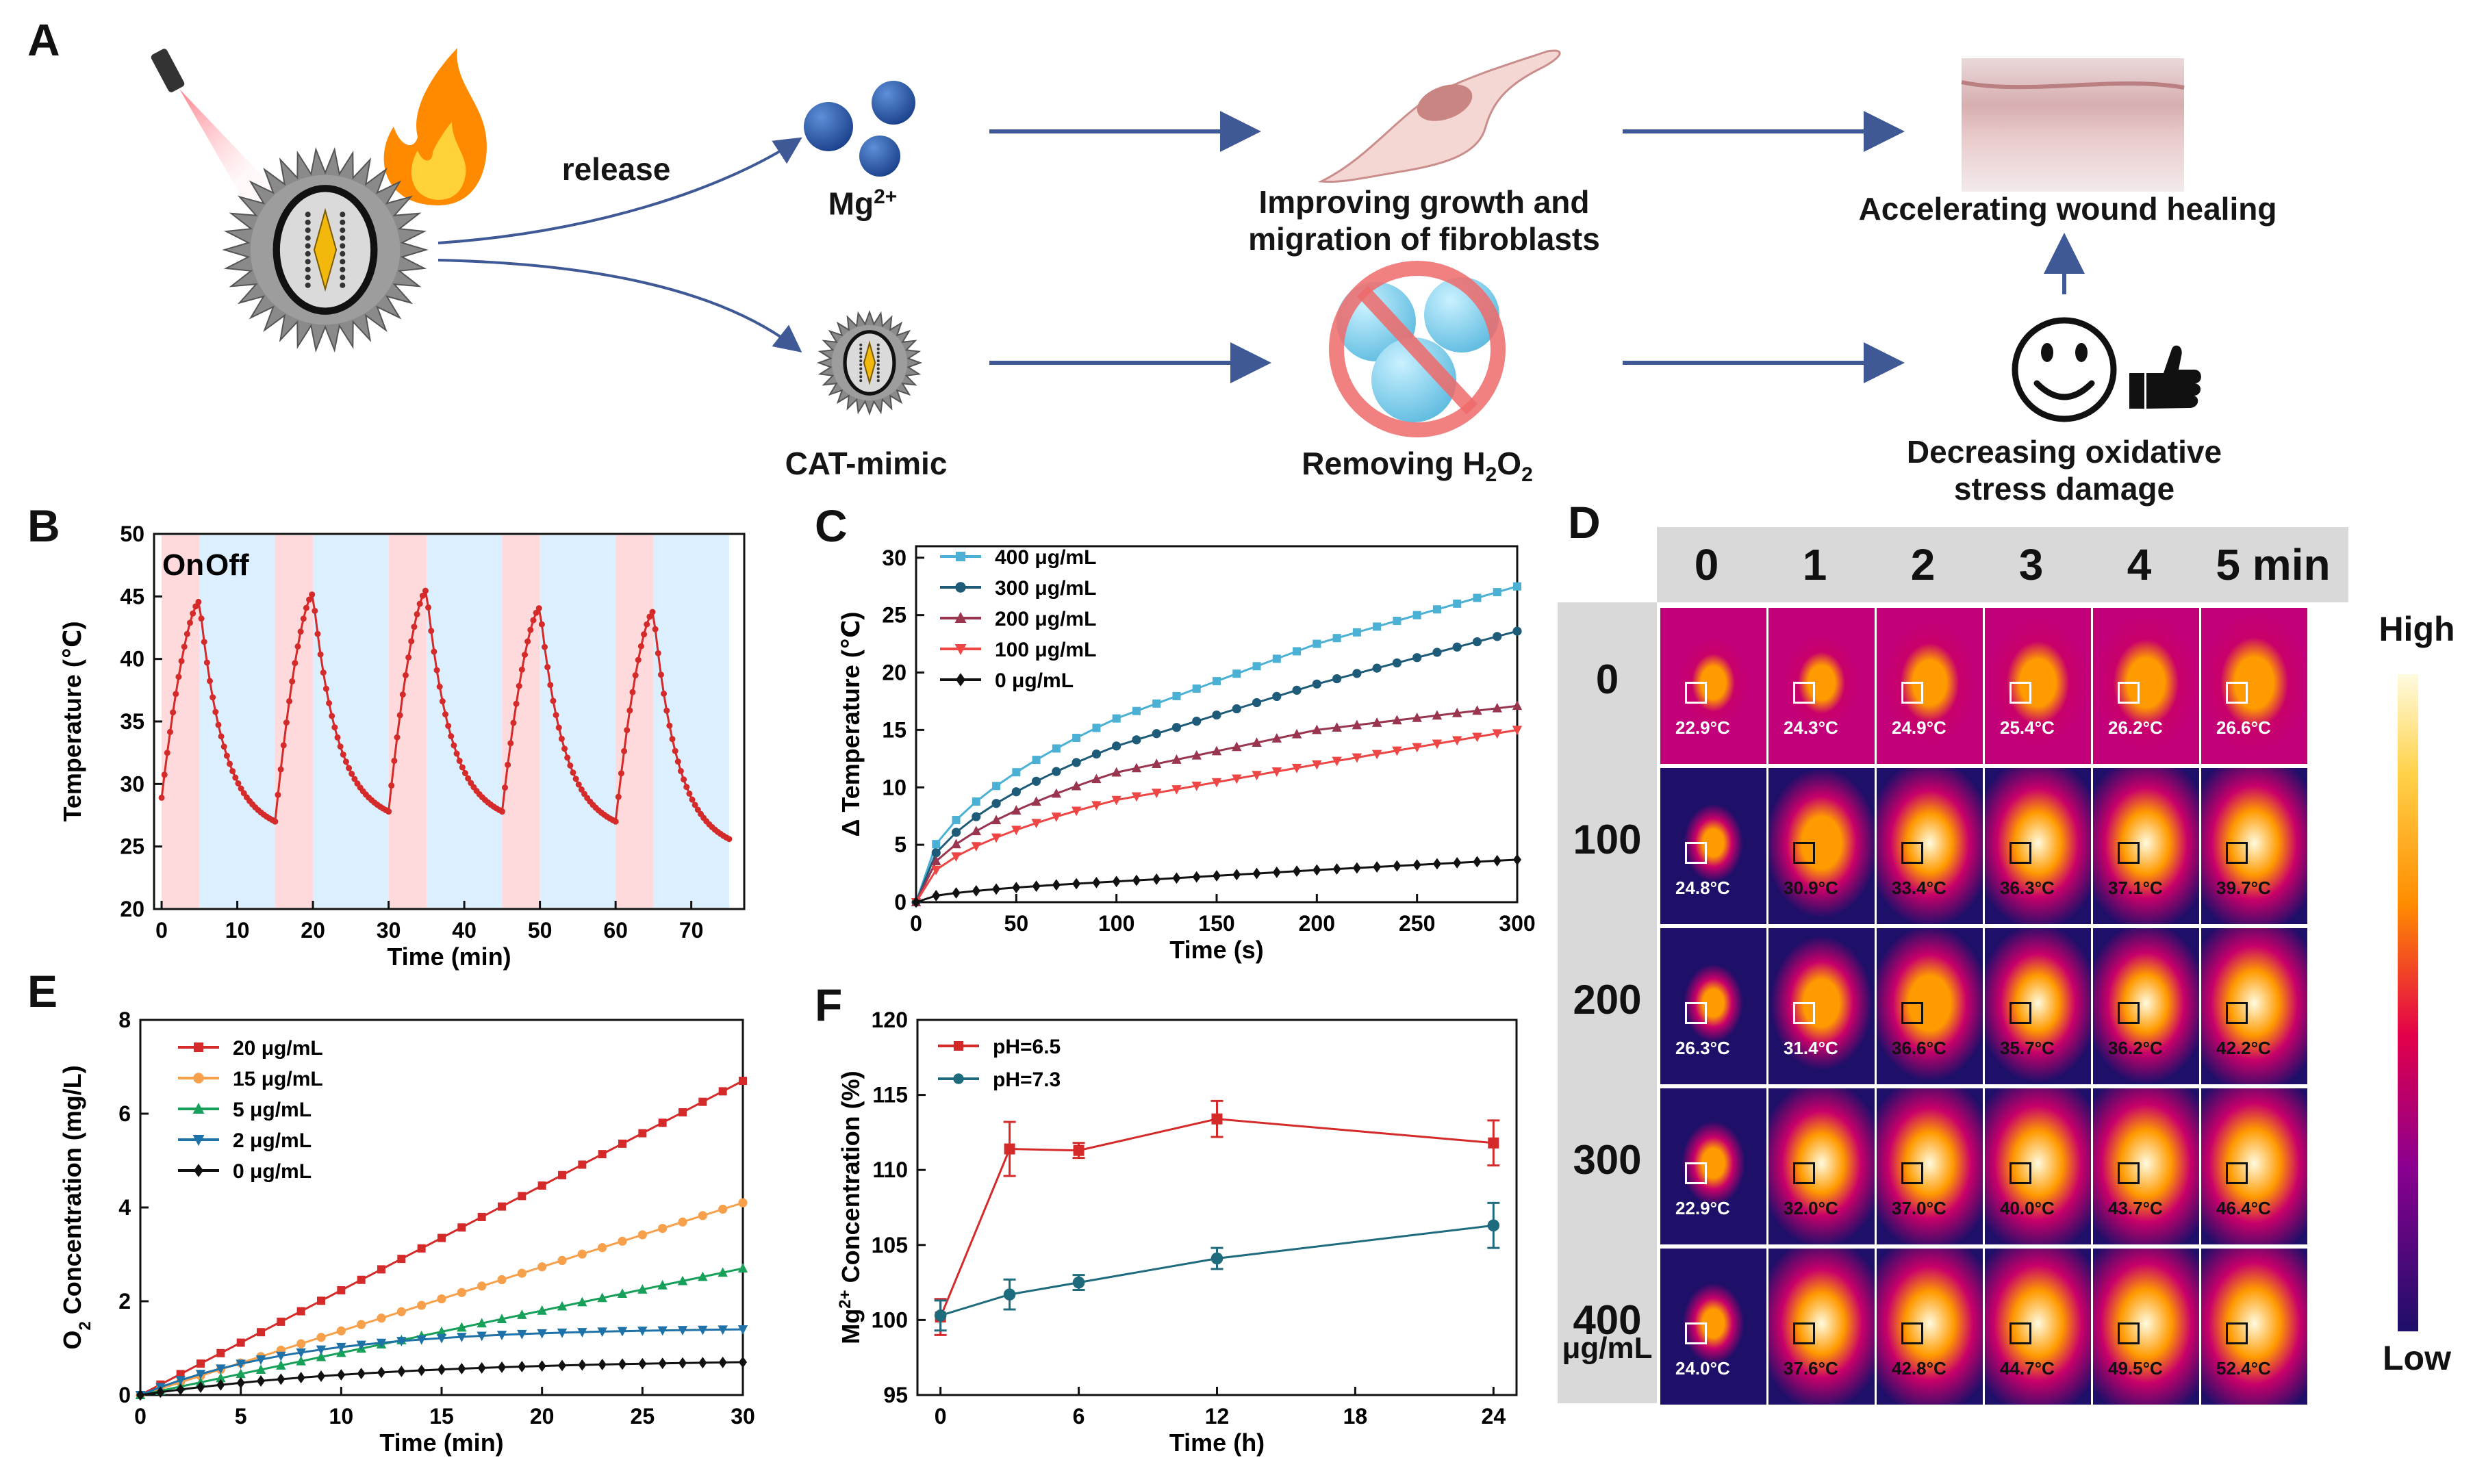 Image resolution: width=2473 pixels, height=1484 pixels. I want to click on y-tick-label-f: 115, so click(890, 1095).